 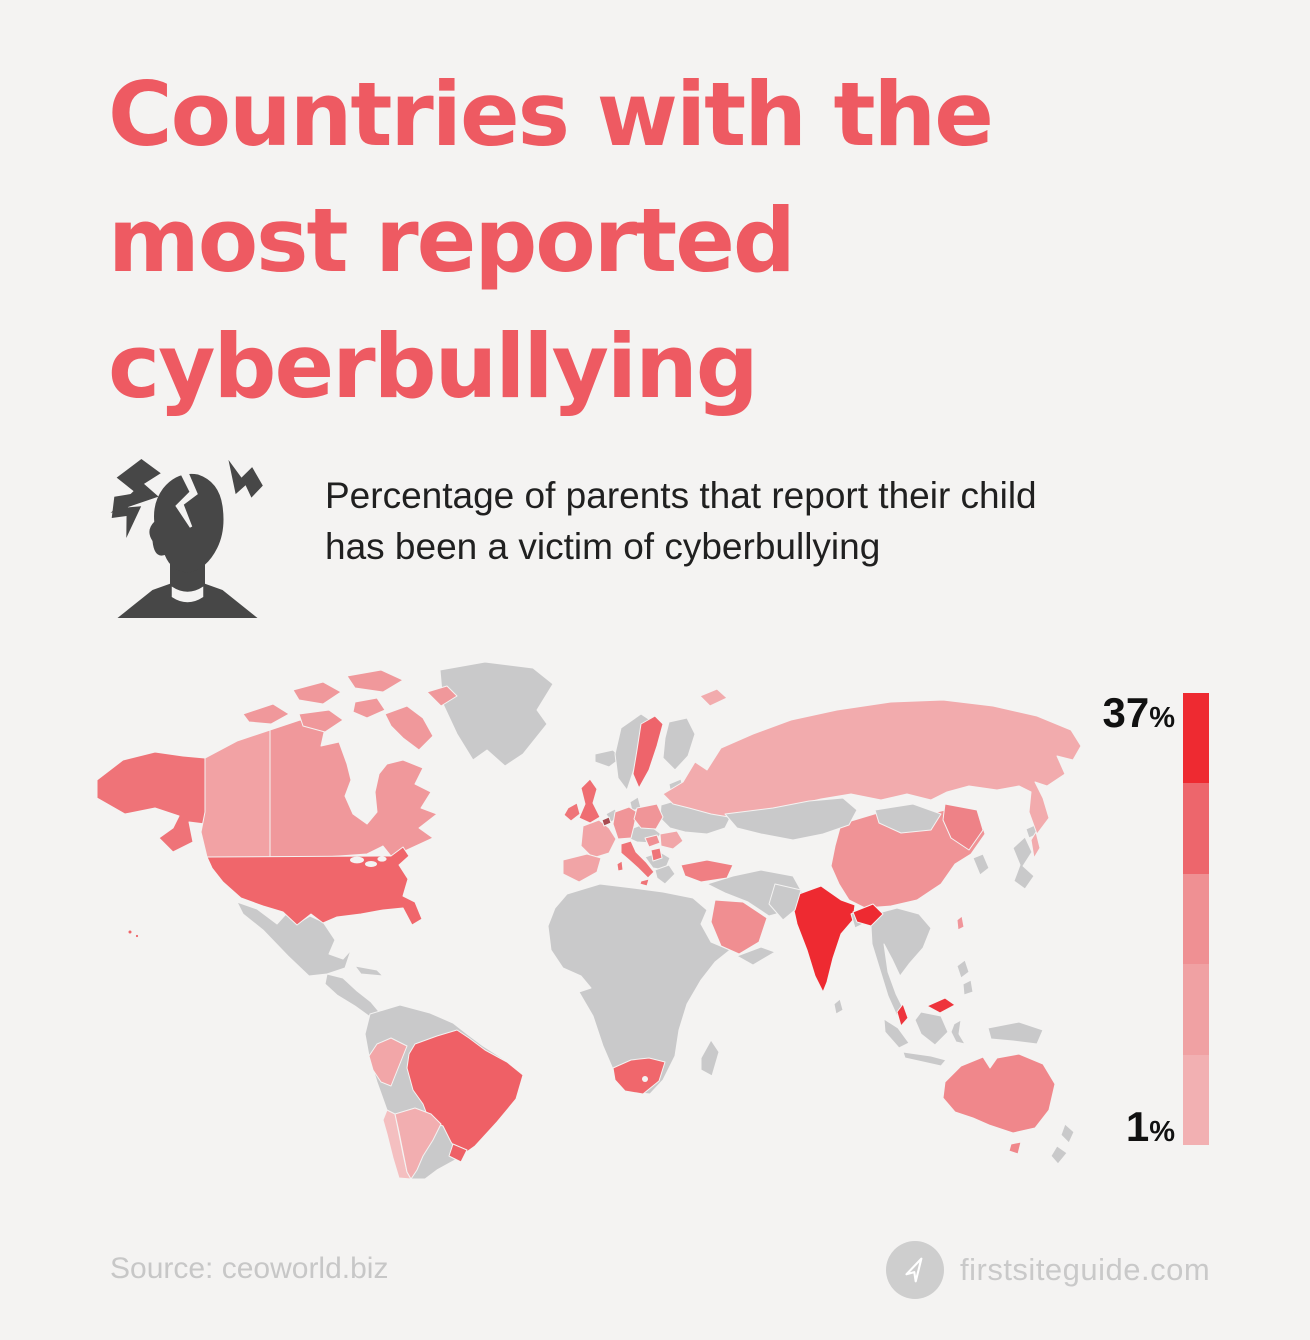 I want to click on country-svalbard, so click(x=713, y=697).